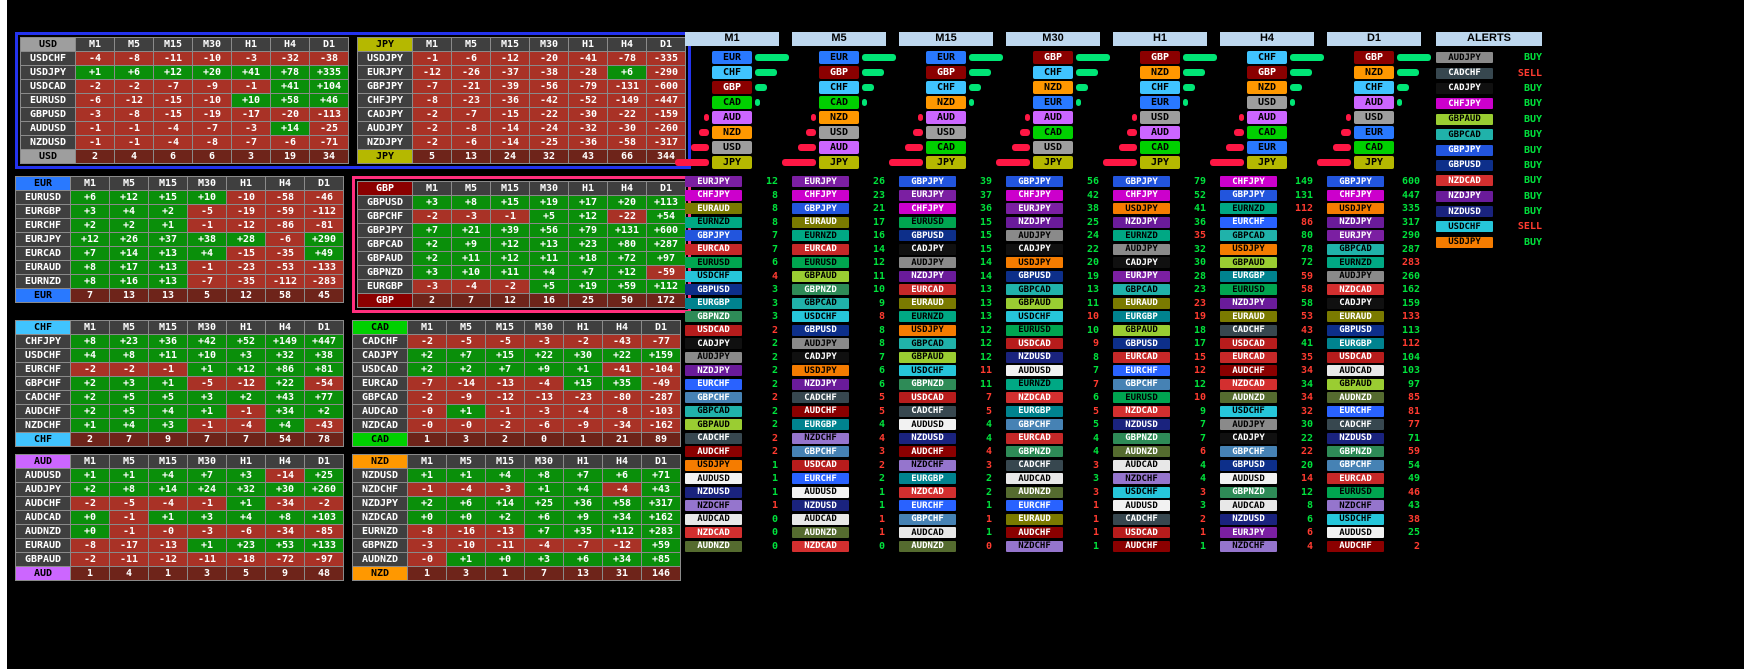  What do you see at coordinates (1464, 196) in the screenshot?
I see `alert-pair-badge-nzdjpy: NZDJPY` at bounding box center [1464, 196].